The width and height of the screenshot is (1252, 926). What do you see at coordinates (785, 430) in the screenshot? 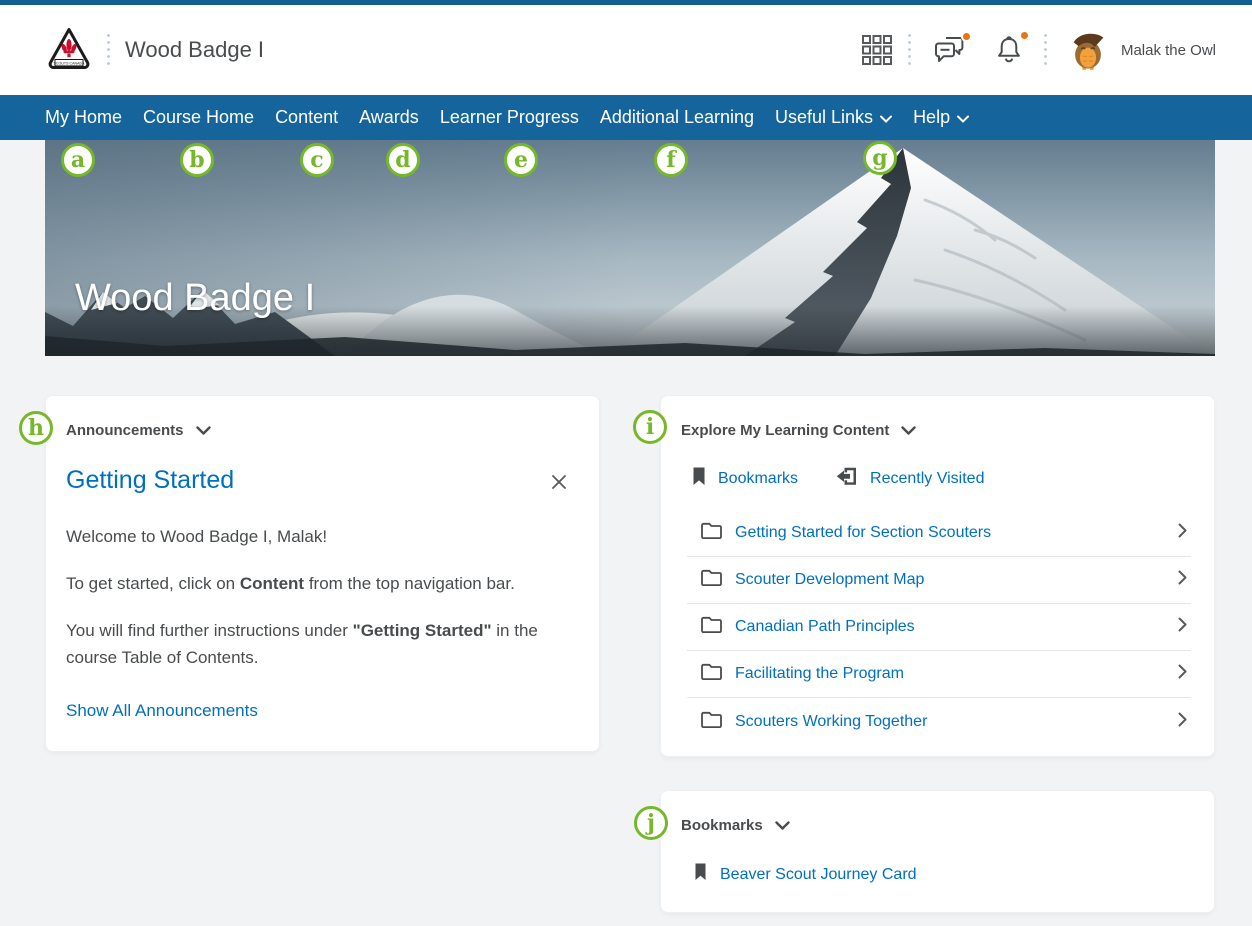
I see `explore-widget-title: Explore My Learning Content` at bounding box center [785, 430].